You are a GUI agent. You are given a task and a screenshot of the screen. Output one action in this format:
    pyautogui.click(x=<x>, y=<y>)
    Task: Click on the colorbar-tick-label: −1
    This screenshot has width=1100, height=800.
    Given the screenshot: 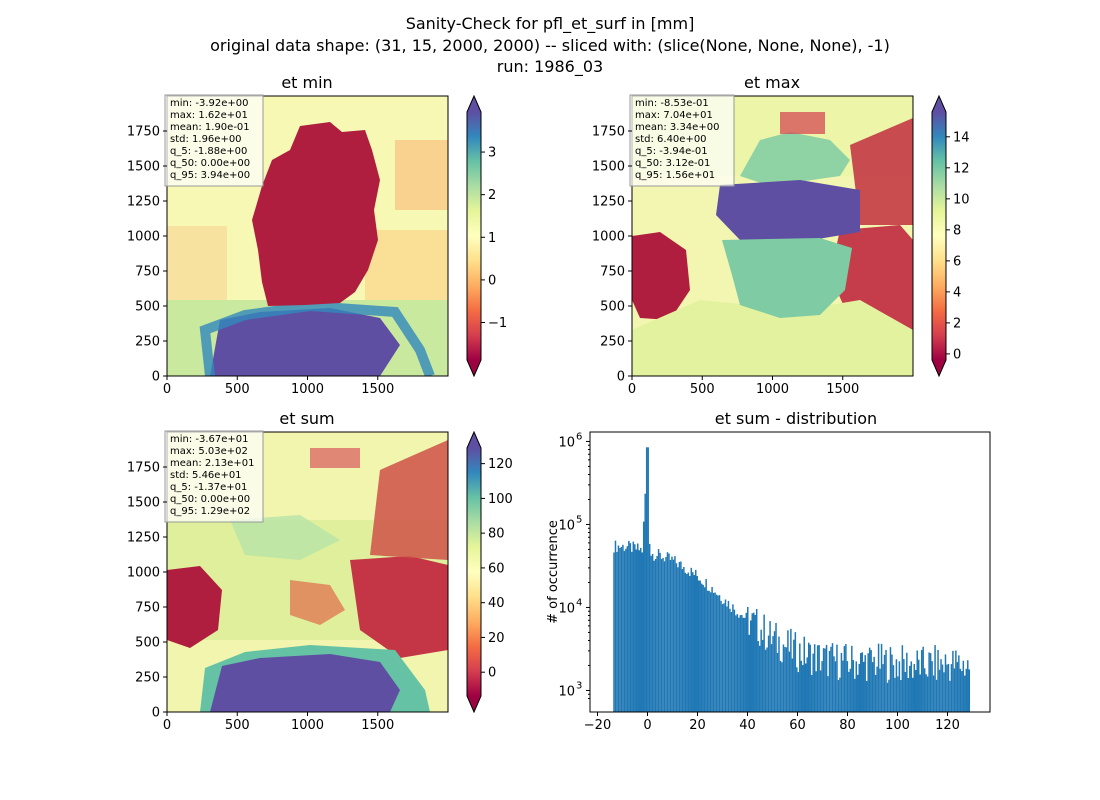 What is the action you would take?
    pyautogui.click(x=497, y=323)
    